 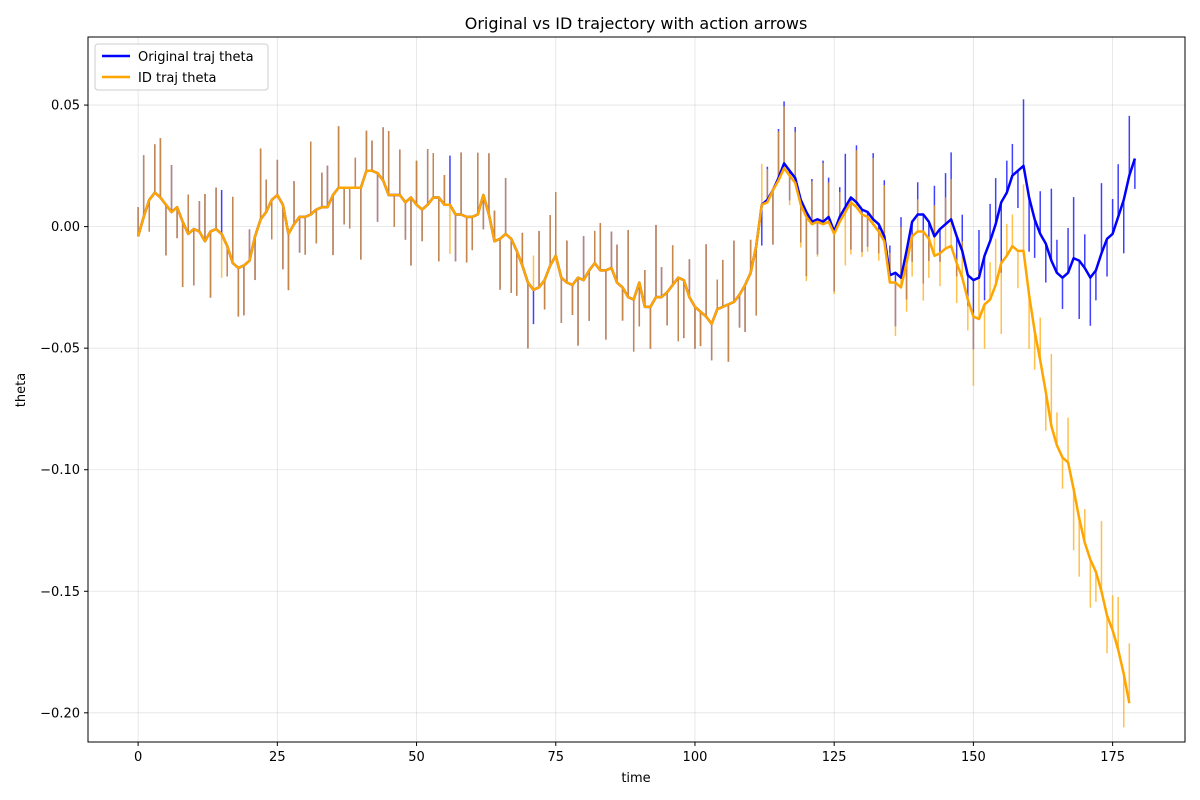 I want to click on x-tick-label: 175, so click(x=1112, y=757).